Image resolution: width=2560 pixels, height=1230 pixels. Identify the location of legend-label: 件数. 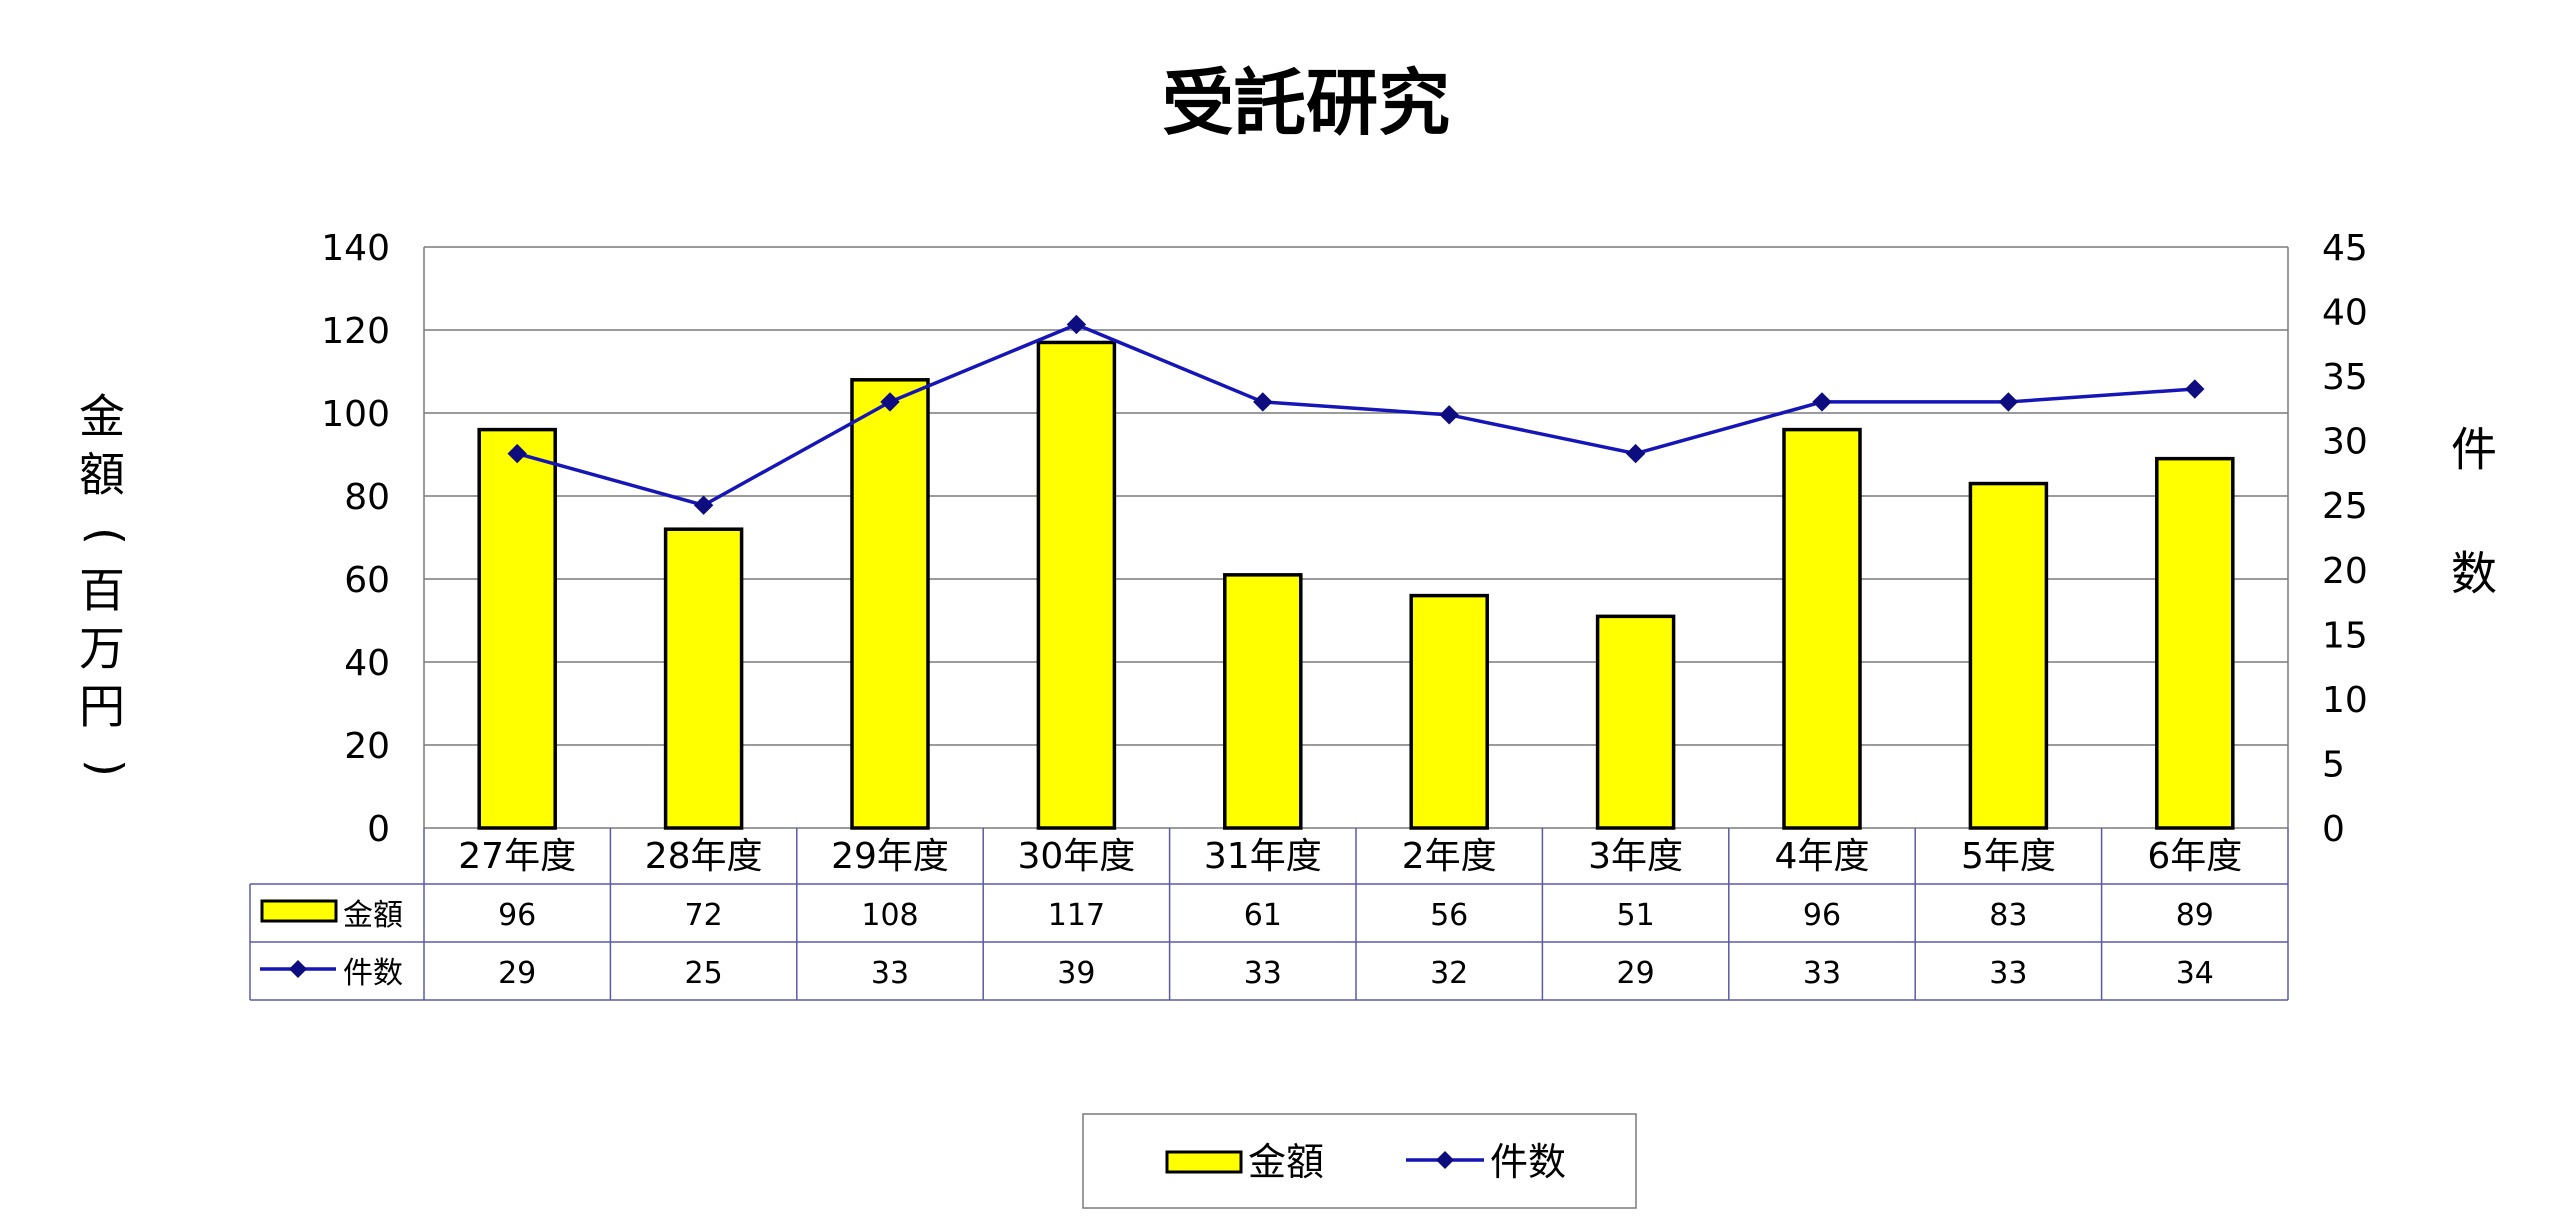
(1528, 1162).